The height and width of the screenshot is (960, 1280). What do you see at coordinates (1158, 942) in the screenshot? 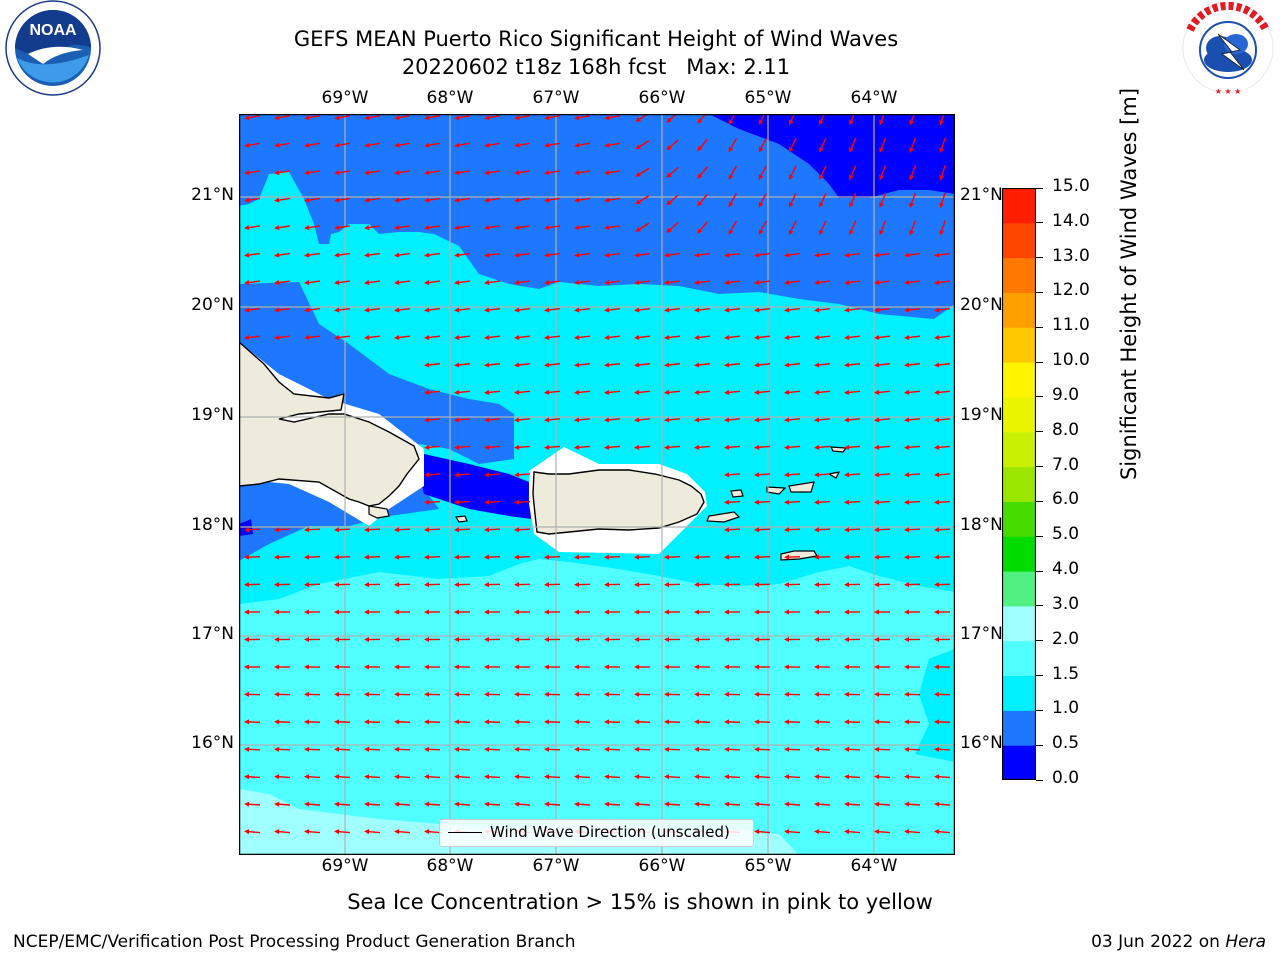
I see `credit-date: 03 Jun 2022 on` at bounding box center [1158, 942].